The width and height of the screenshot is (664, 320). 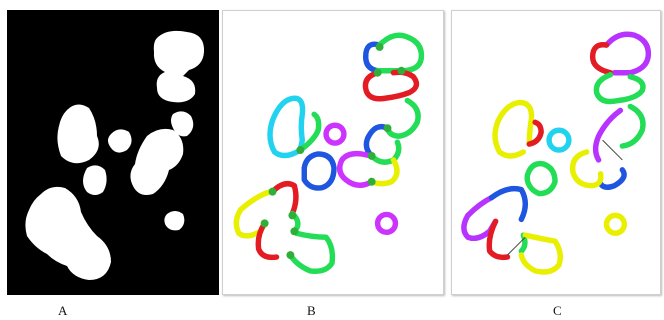 What do you see at coordinates (63, 310) in the screenshot?
I see `caption-a: A` at bounding box center [63, 310].